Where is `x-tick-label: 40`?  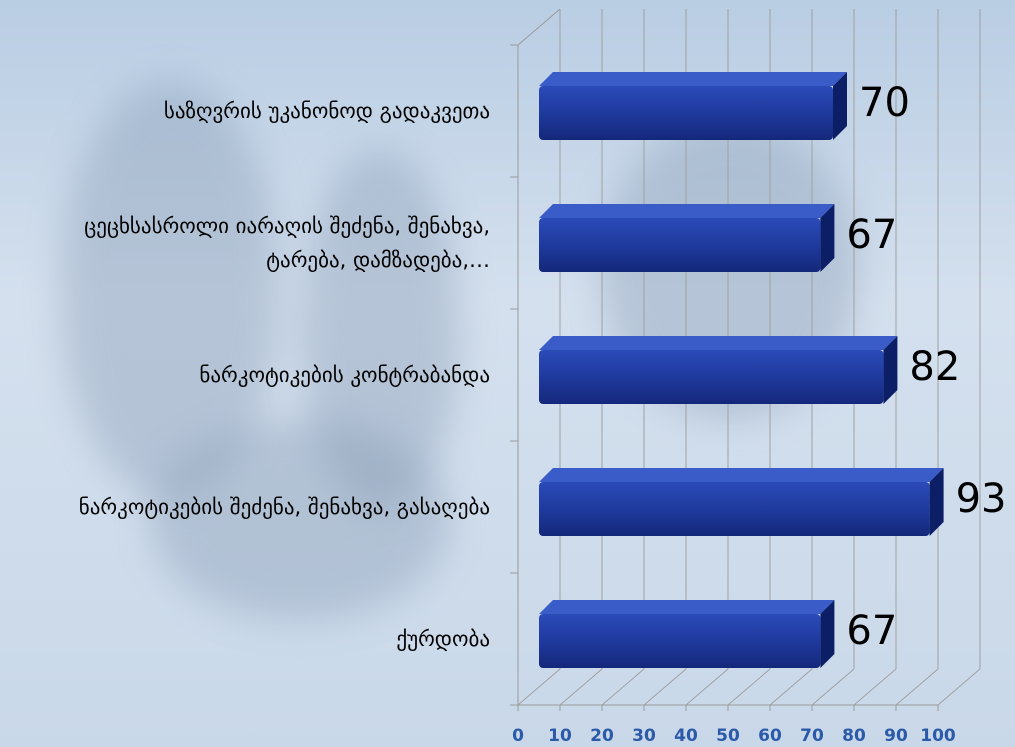
x-tick-label: 40 is located at coordinates (686, 736).